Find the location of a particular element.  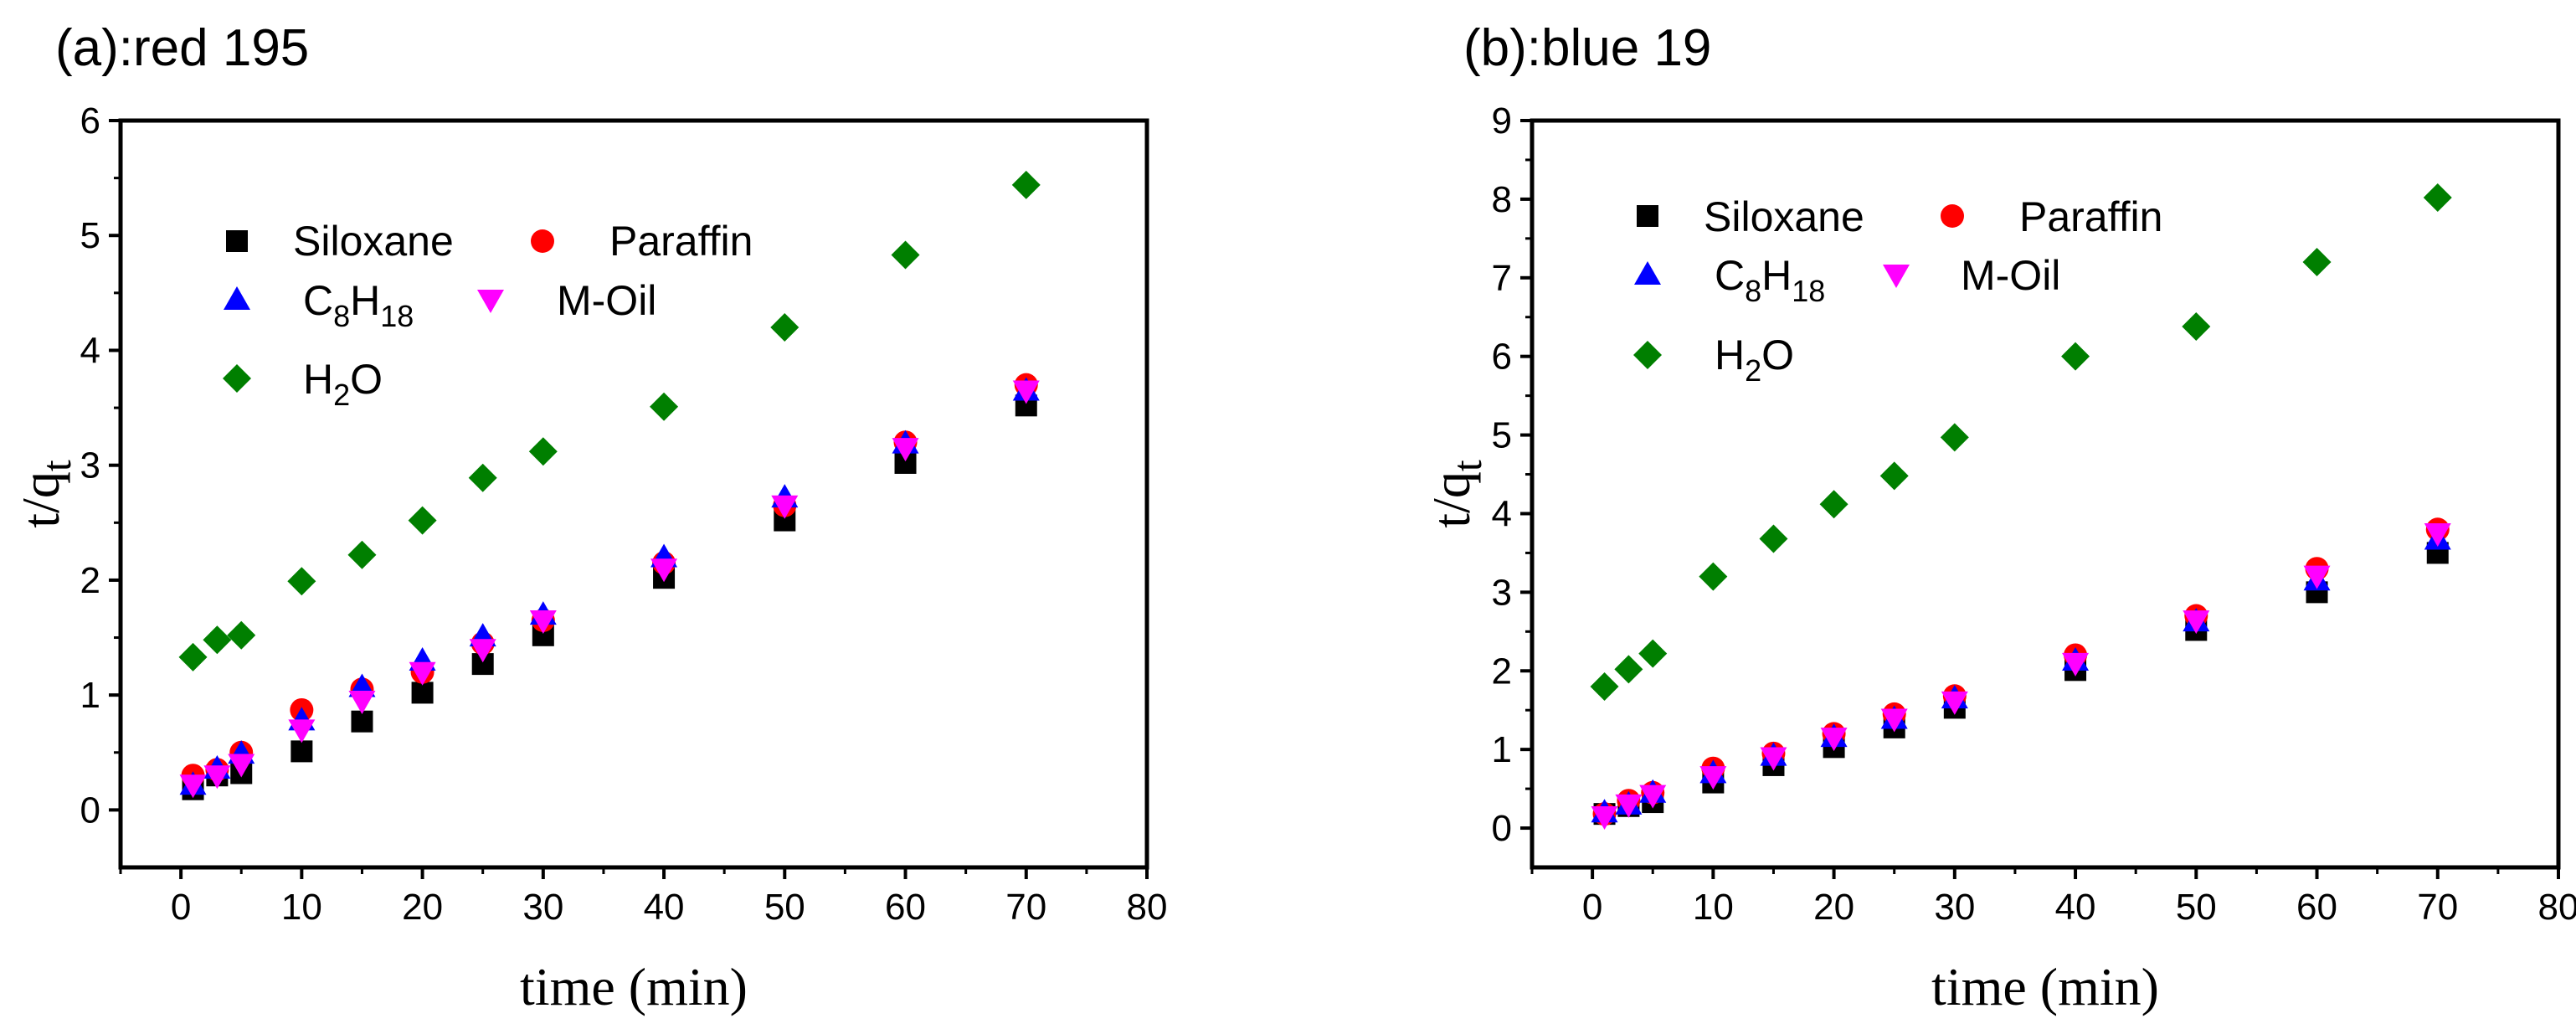

panel-b-x-axis-label: time (min) is located at coordinates (2045, 987).